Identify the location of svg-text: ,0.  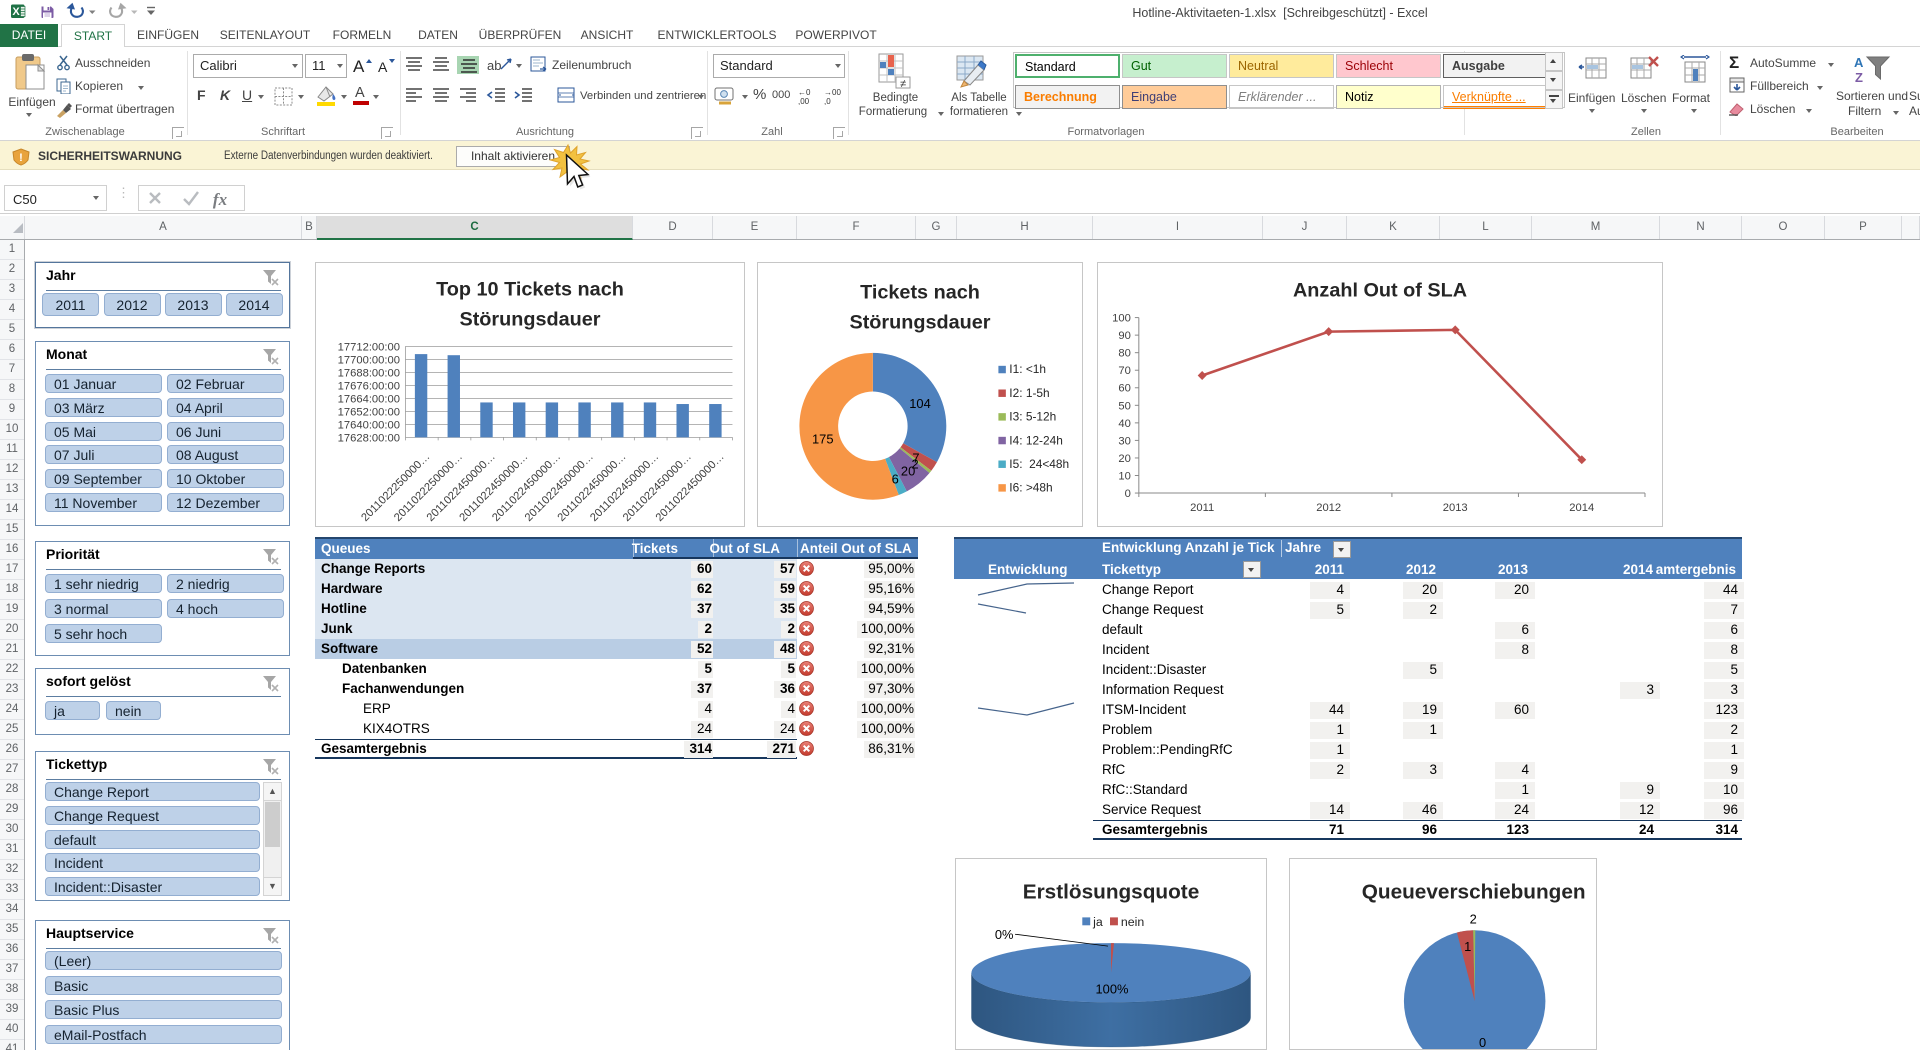
(827, 101).